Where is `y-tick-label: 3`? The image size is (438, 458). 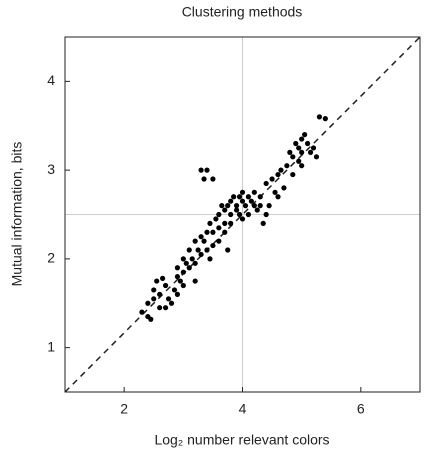 y-tick-label: 3 is located at coordinates (51, 169).